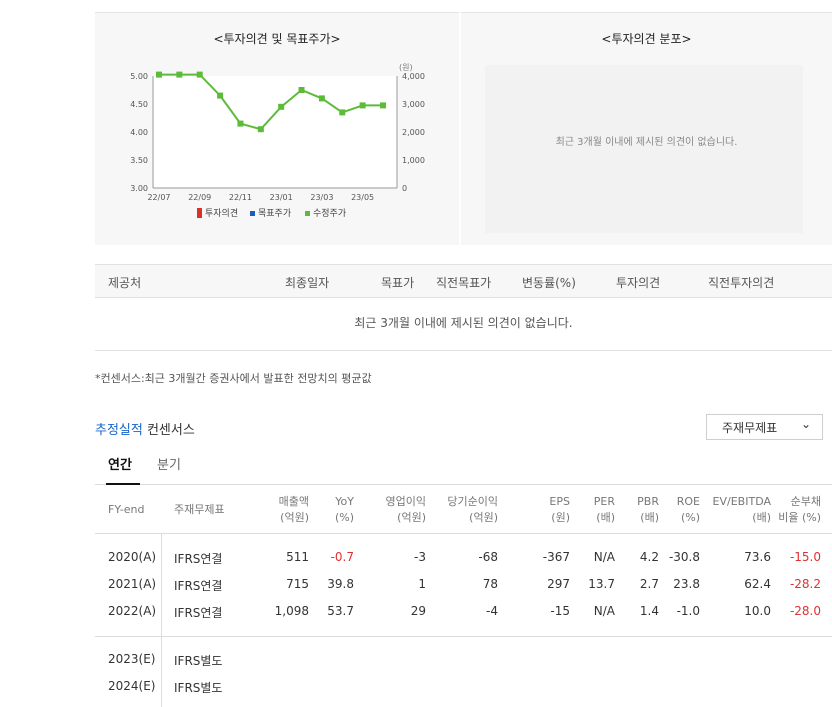 The height and width of the screenshot is (707, 832). What do you see at coordinates (549, 283) in the screenshot?
I see `col-change-rate: 변동률(%)` at bounding box center [549, 283].